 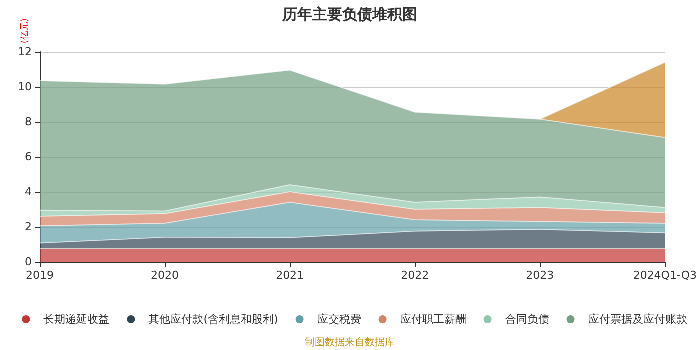 What do you see at coordinates (540, 275) in the screenshot?
I see `x-tick-label: 2023` at bounding box center [540, 275].